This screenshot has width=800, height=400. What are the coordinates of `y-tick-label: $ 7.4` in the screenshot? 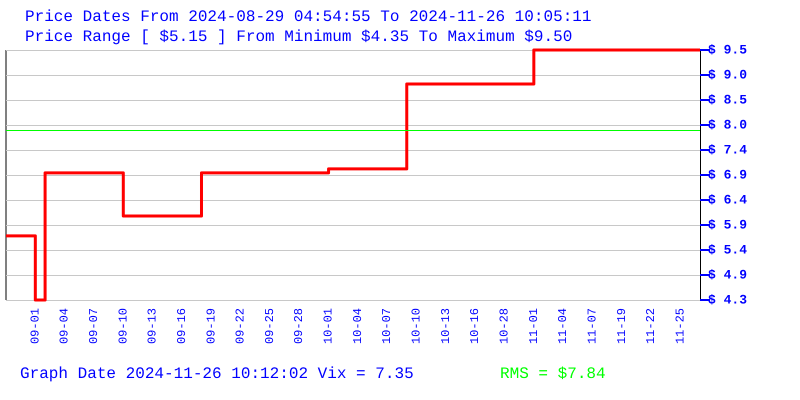 It's located at (728, 150).